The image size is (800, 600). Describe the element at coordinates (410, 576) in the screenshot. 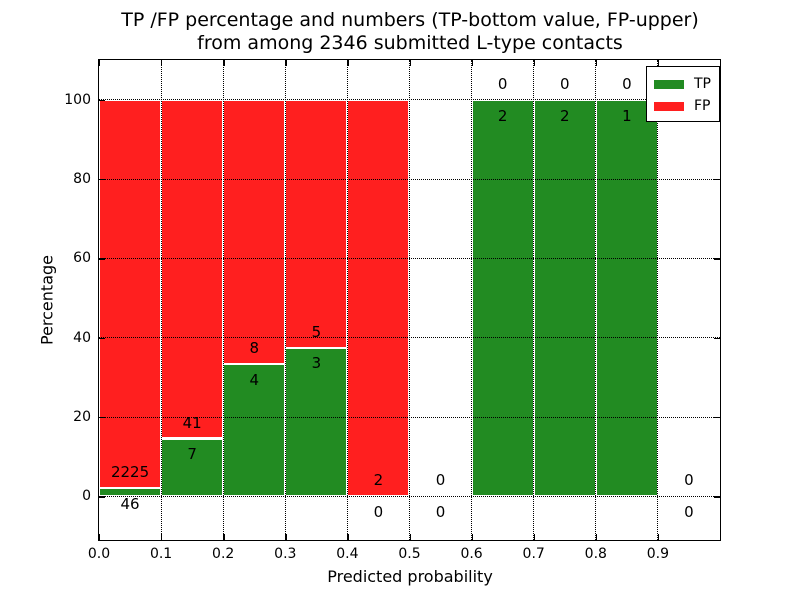

I see `x-axis-label: Predicted probability` at that location.